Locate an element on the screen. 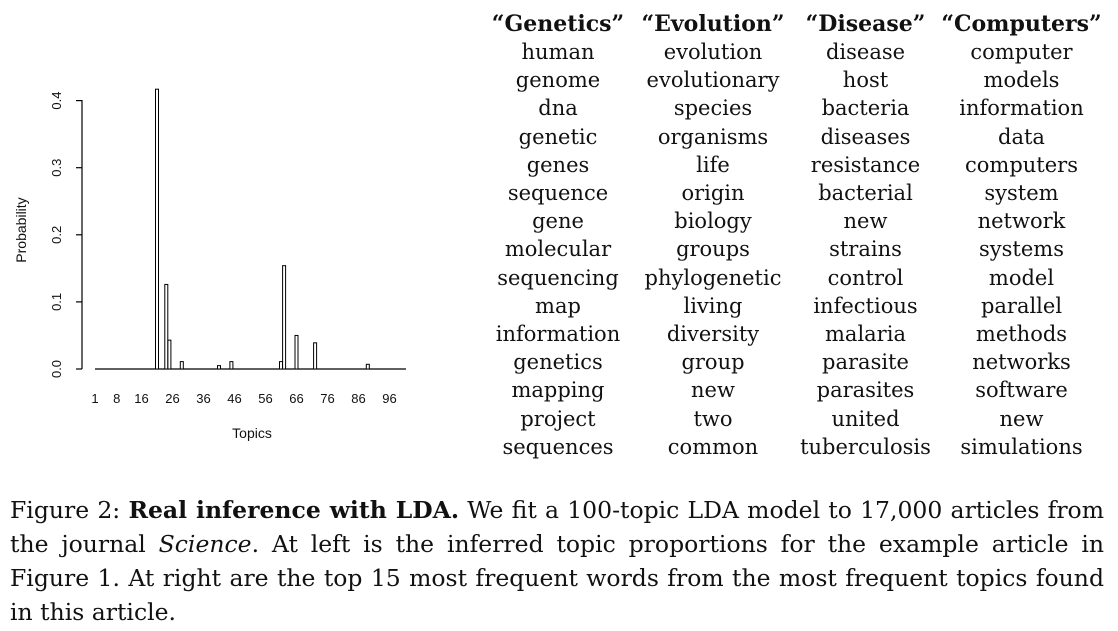 The height and width of the screenshot is (631, 1118). topic-word: resistance is located at coordinates (865, 164).